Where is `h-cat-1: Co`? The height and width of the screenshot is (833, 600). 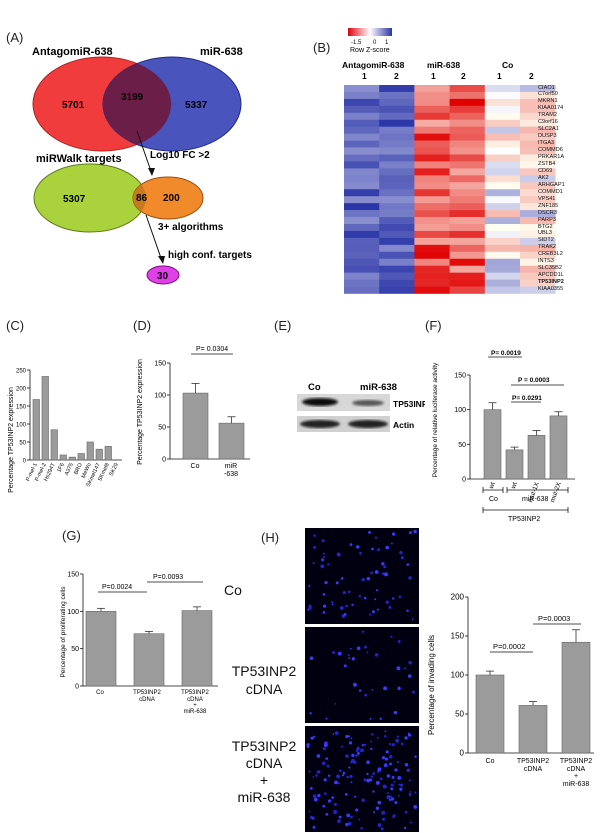
h-cat-1: Co is located at coordinates (490, 761).